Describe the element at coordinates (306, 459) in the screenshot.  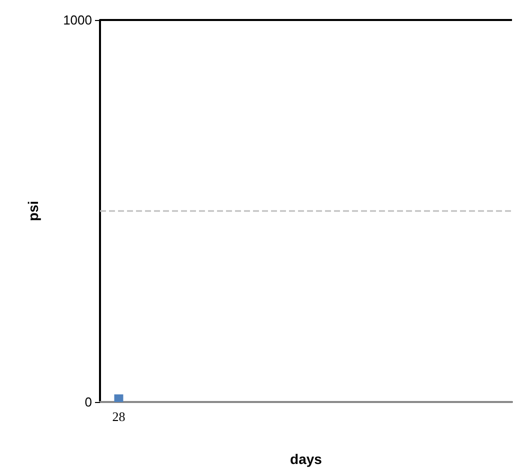
I see `x-axis-title: days` at that location.